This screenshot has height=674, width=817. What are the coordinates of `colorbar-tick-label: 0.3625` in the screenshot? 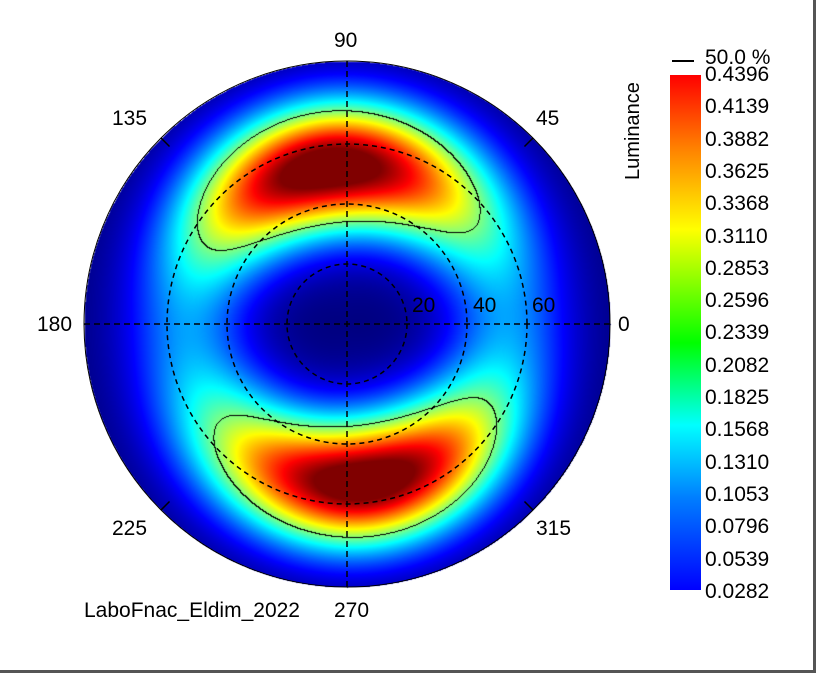 It's located at (737, 171).